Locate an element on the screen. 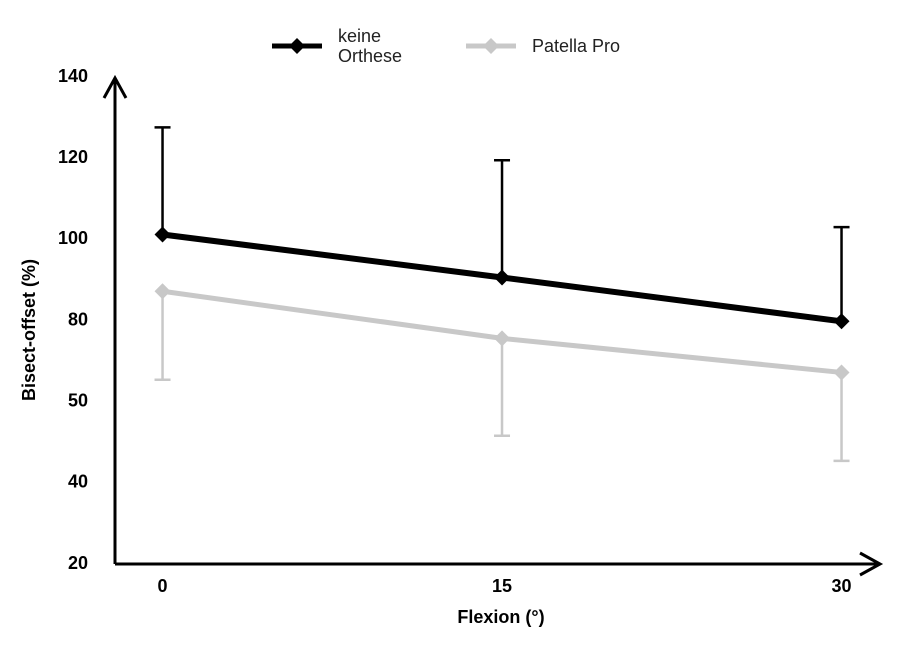  x-tick-label: 30 is located at coordinates (842, 586).